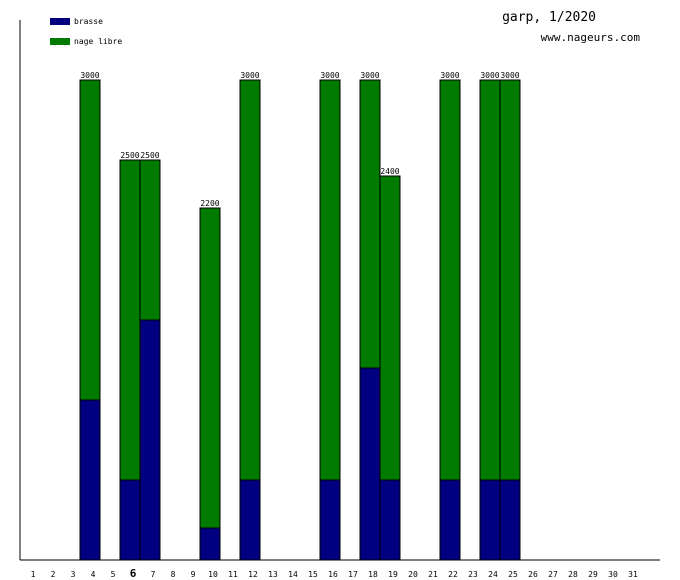 Image resolution: width=680 pixels, height=580 pixels. Describe the element at coordinates (509, 75) in the screenshot. I see `value-label-day-24: 3000` at that location.